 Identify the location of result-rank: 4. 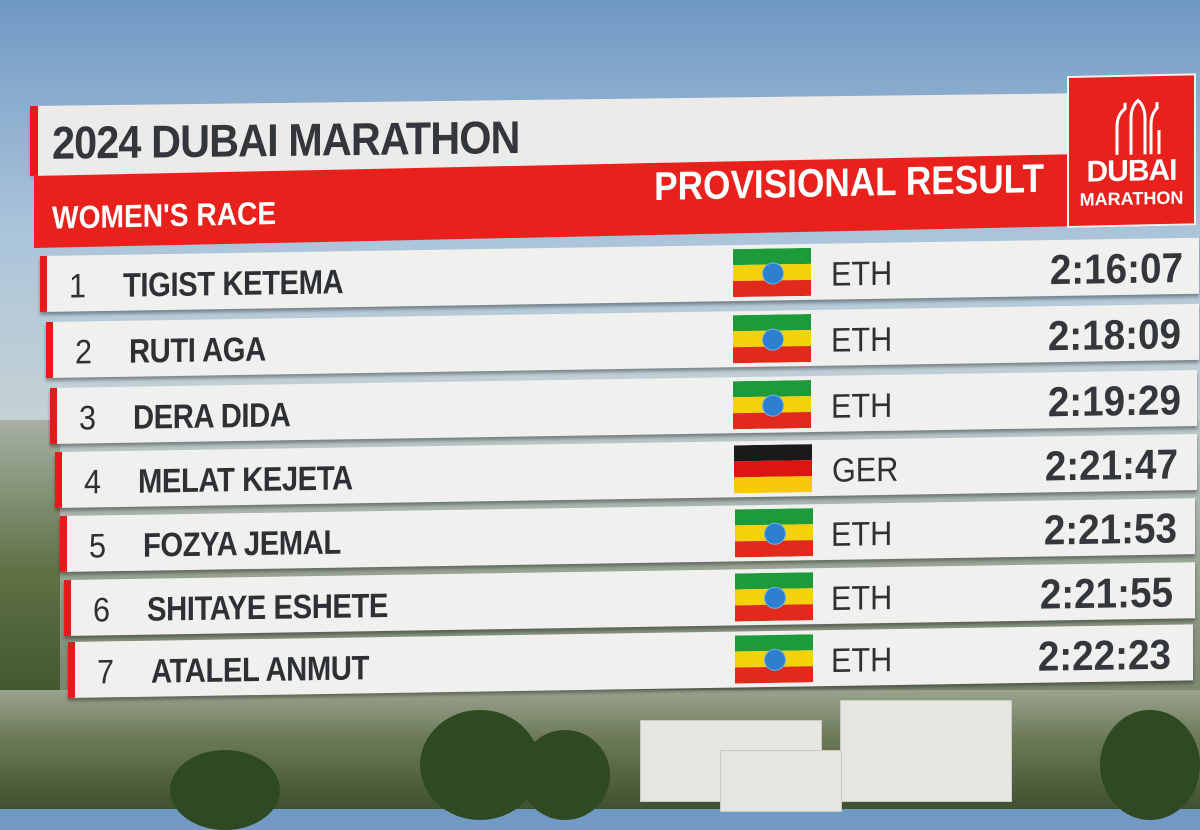
(93, 482).